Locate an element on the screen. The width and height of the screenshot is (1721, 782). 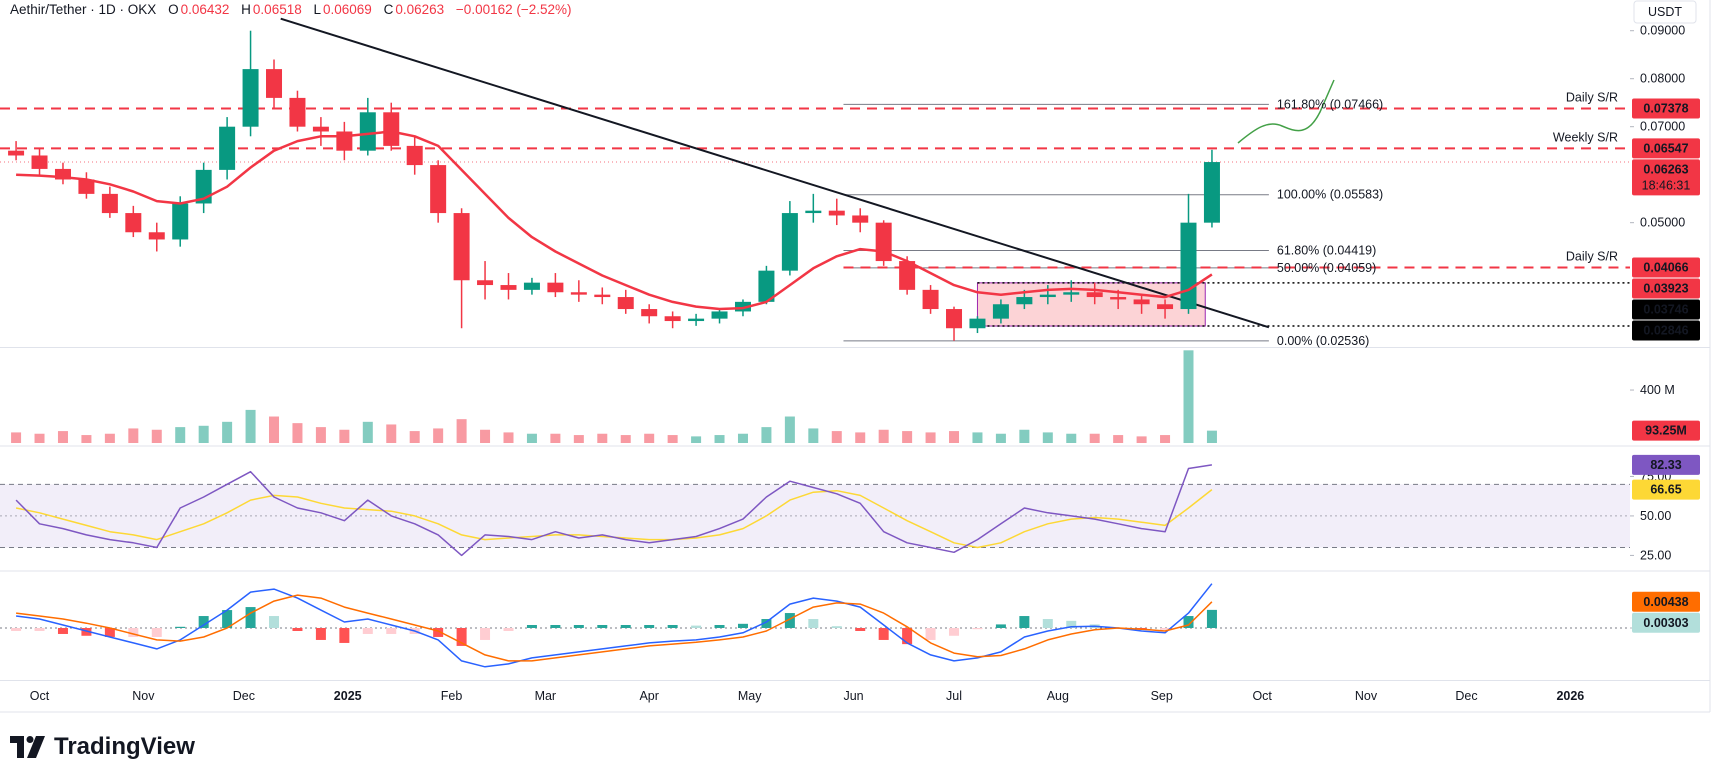
price-tag-label: 66.65 is located at coordinates (1665, 490).